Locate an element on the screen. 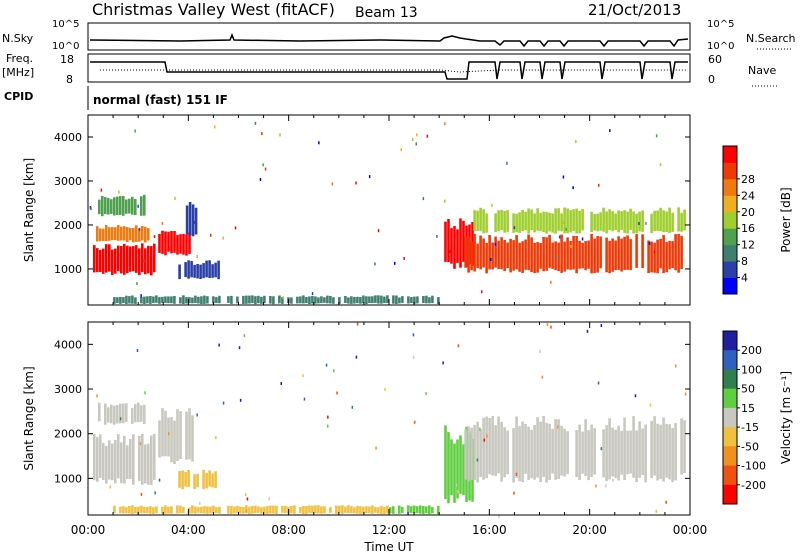 The image size is (800, 554). velocity-region is located at coordinates (251, 510).